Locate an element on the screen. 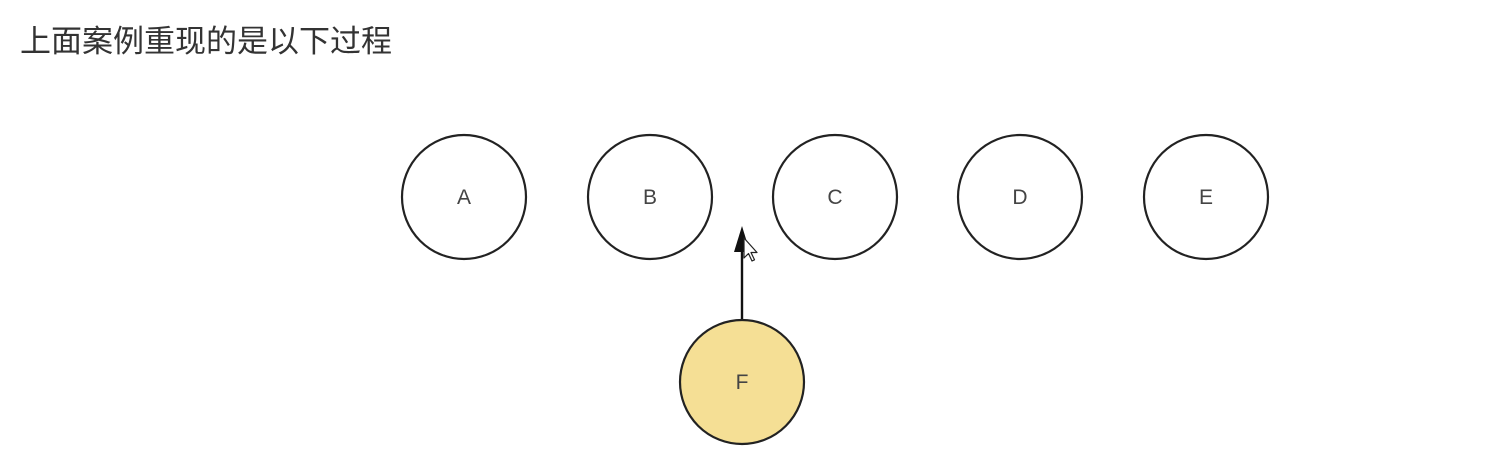 The width and height of the screenshot is (1500, 476). node-c: C is located at coordinates (835, 197).